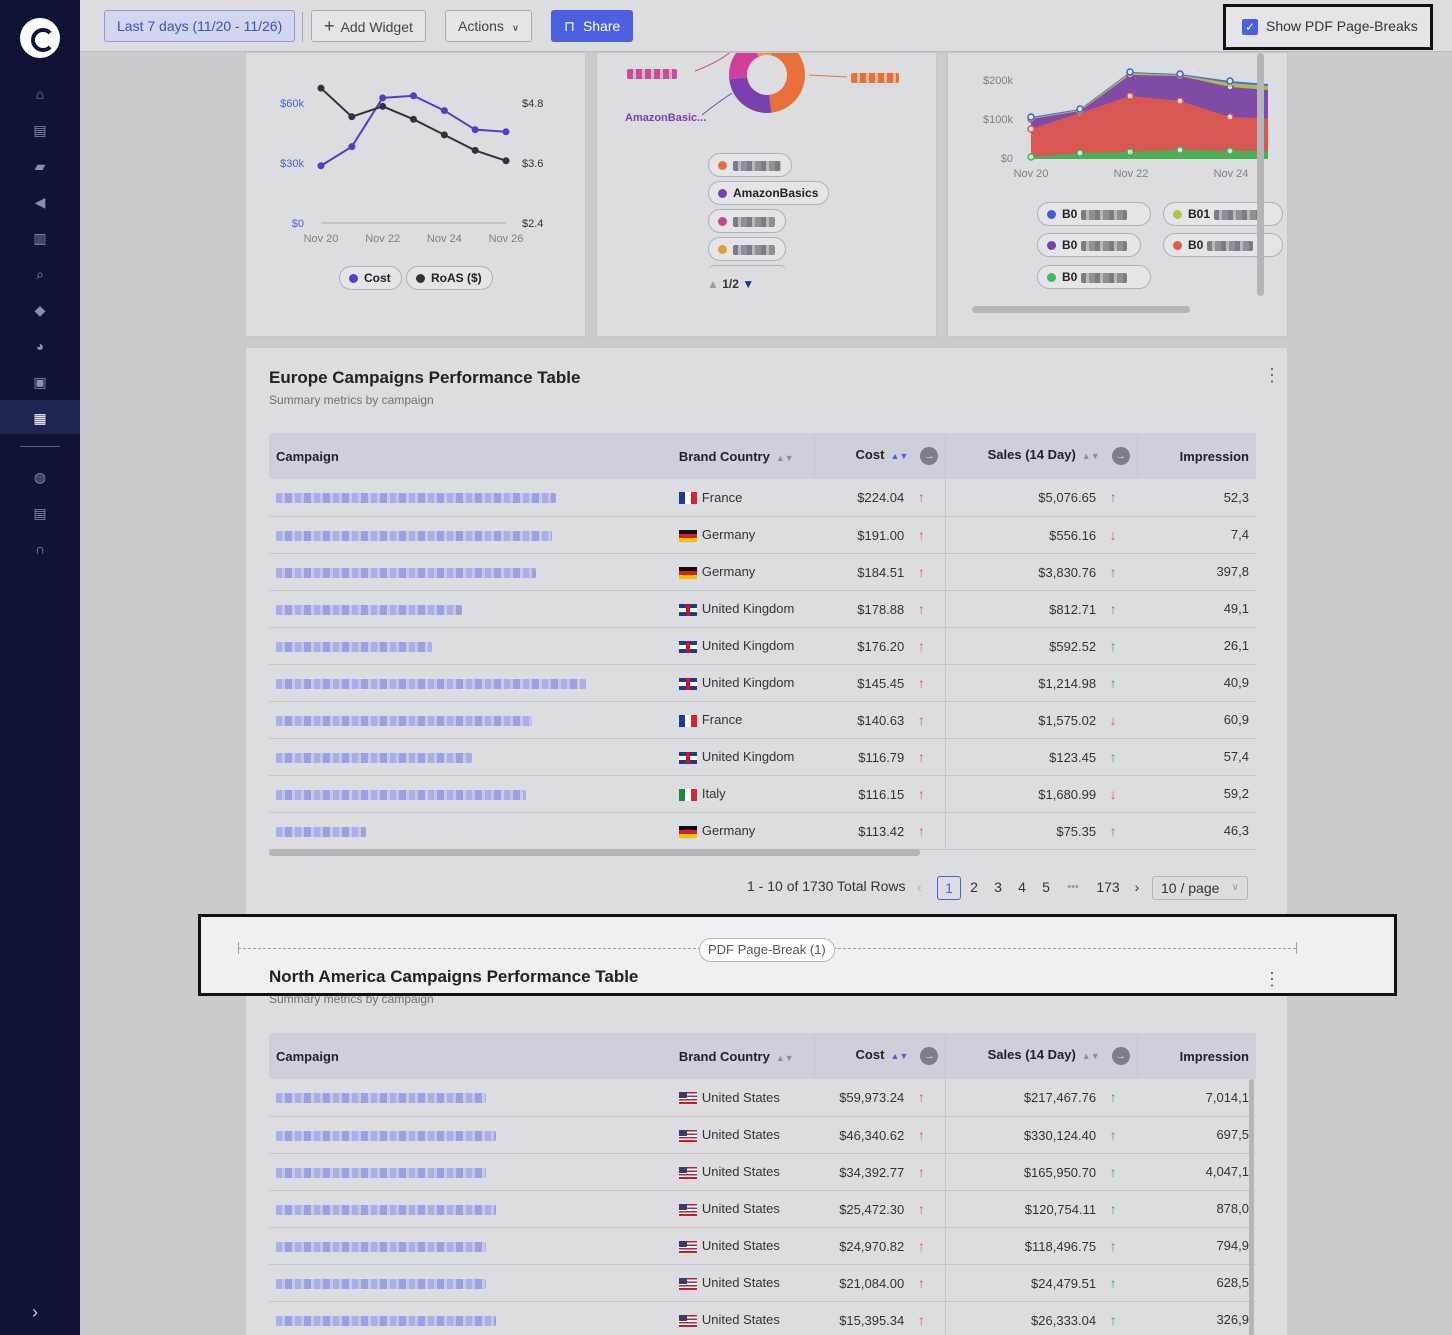  I want to click on table-row: Germany $184.51 ↑ $3,830.76 ↑ 397,8, so click(762, 572).